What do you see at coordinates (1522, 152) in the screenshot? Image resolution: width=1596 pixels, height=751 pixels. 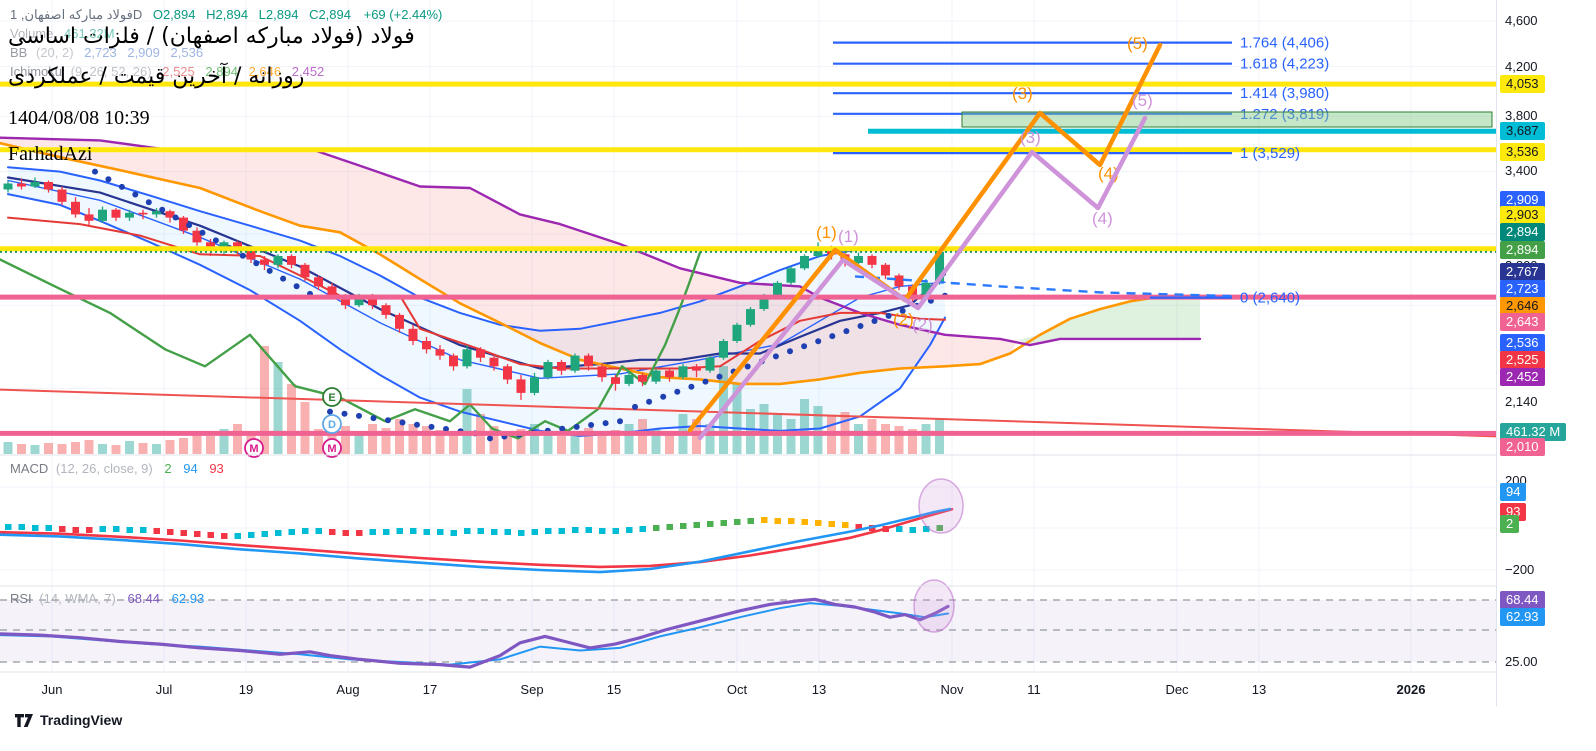 I see `price-value-label: 3,536` at bounding box center [1522, 152].